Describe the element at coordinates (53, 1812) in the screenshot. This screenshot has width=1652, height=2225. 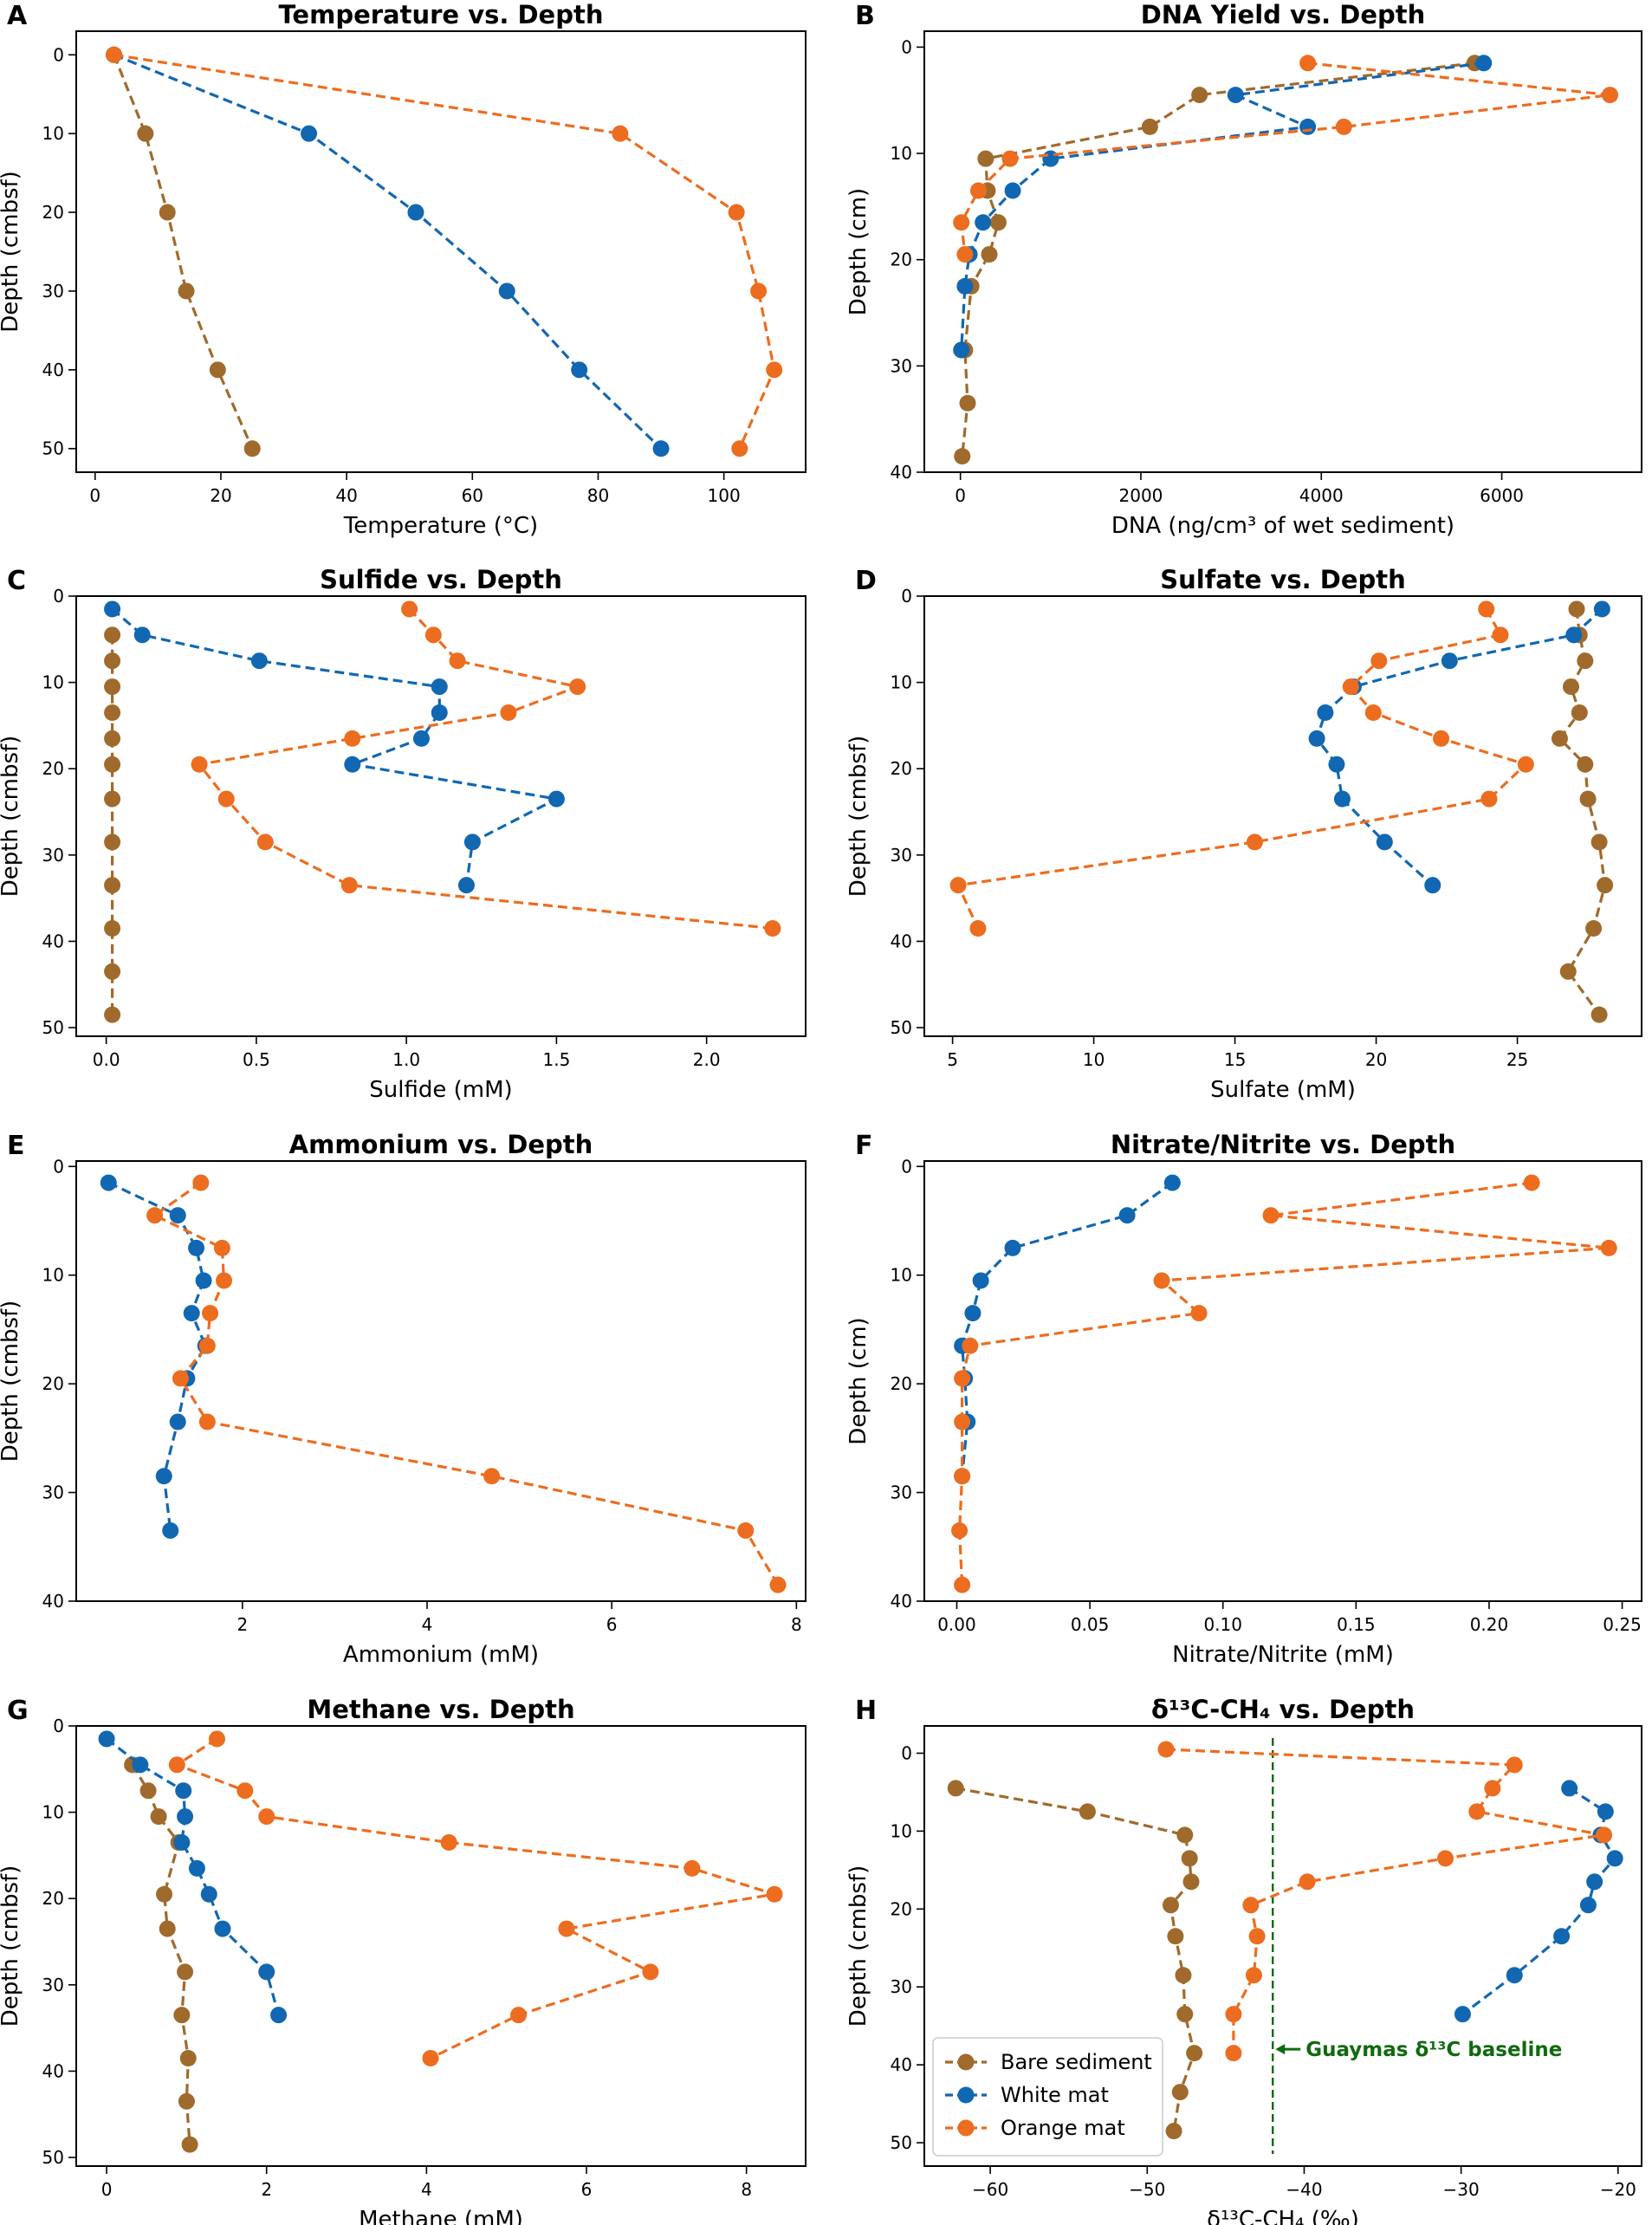
I see `y-tick-label-g: 10` at that location.